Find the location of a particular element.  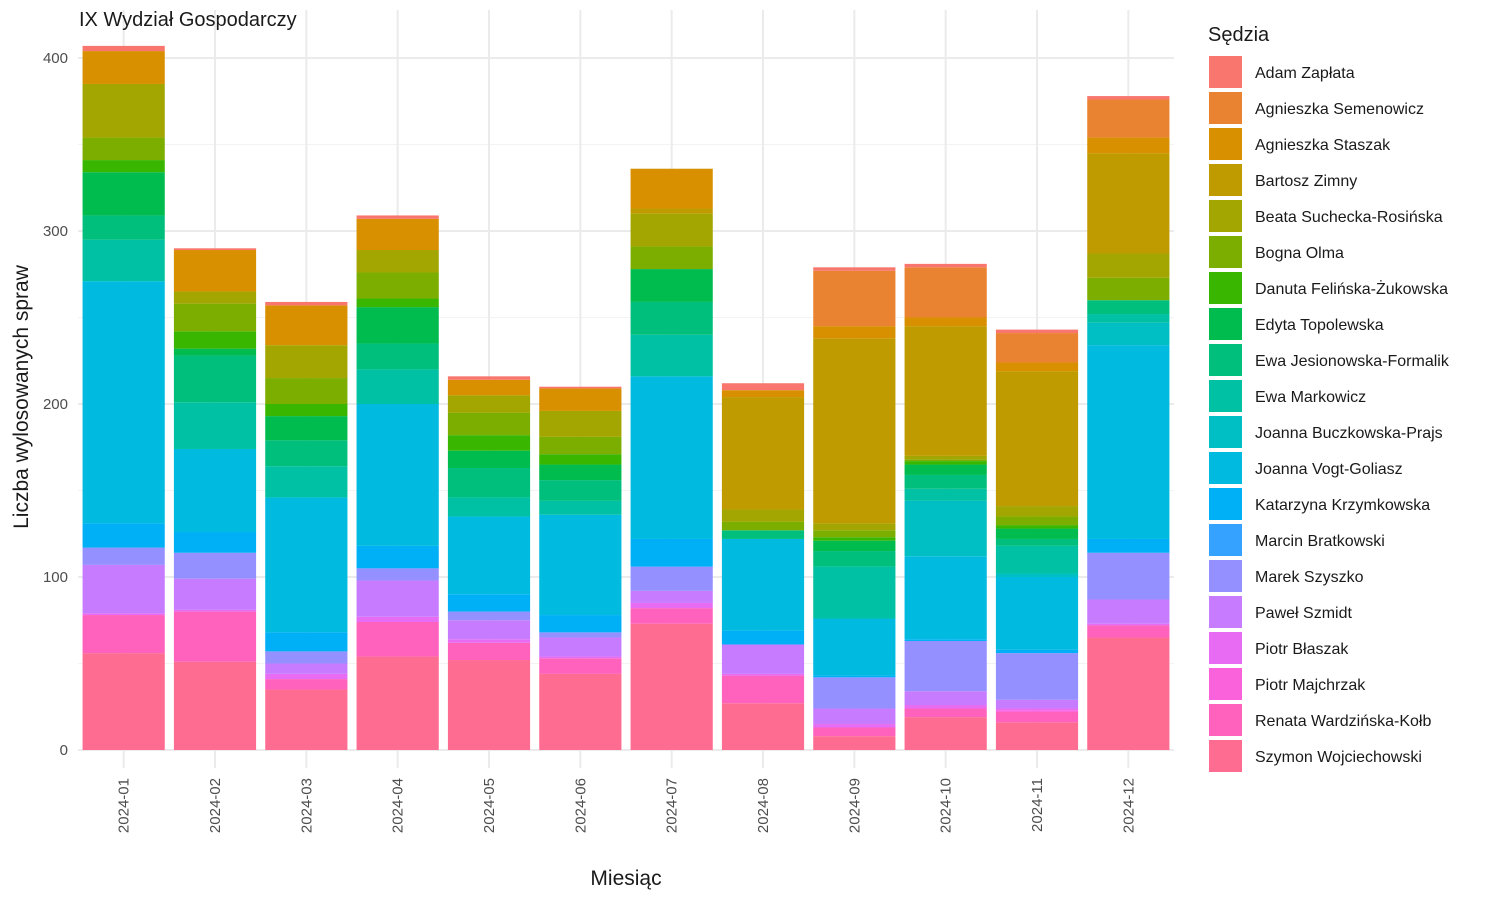

x-tick-label: 2024-08 is located at coordinates (763, 805).